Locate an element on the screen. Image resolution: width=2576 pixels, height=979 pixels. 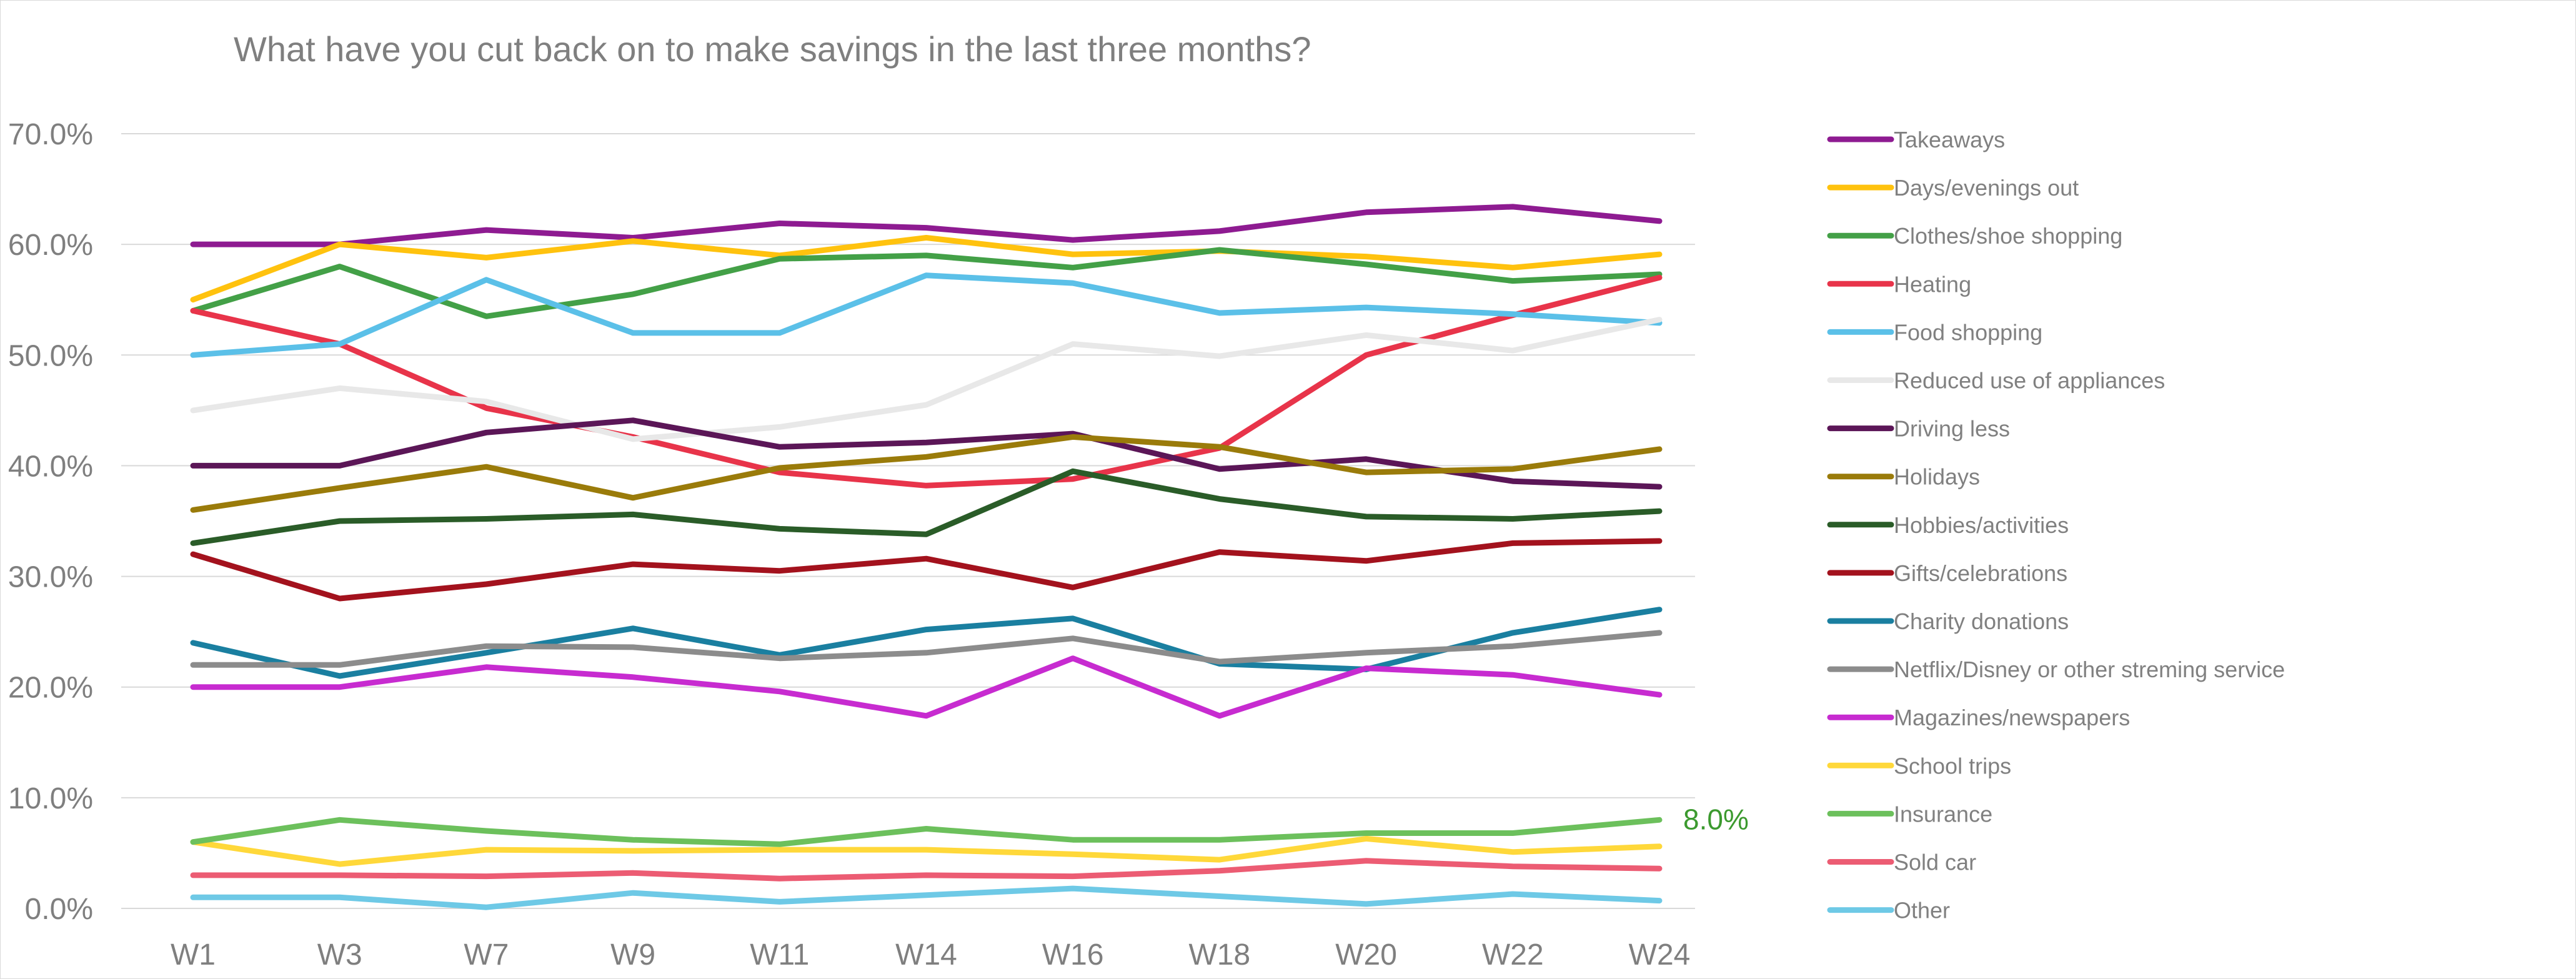
legend-entry: Charity donations is located at coordinates (1948, 621).